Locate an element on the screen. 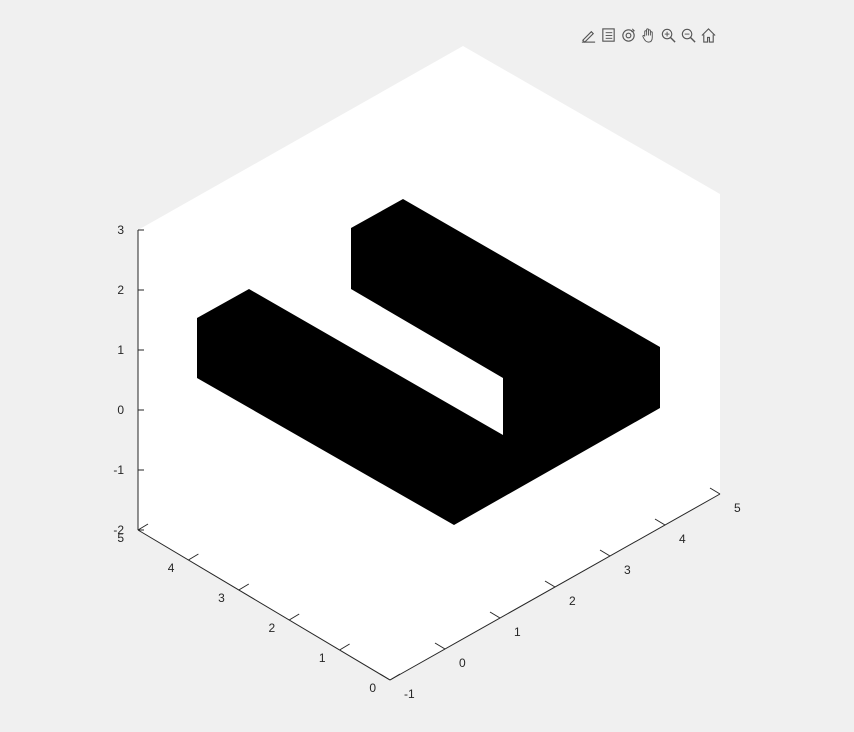  home-button is located at coordinates (708, 35).